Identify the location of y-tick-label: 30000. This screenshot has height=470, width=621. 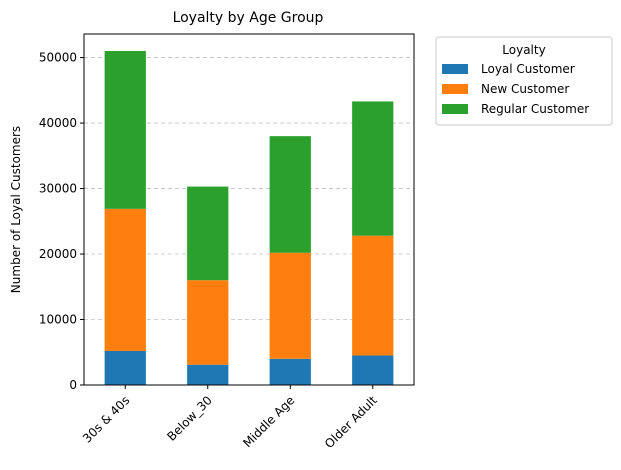
(58, 189).